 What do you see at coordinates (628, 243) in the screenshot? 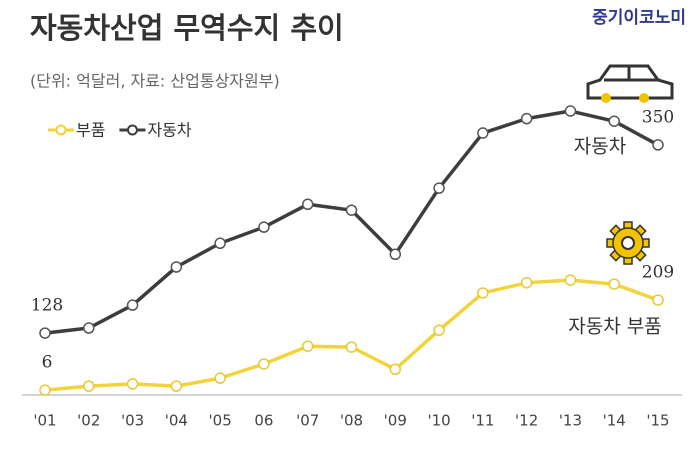
I see `gear-icon` at bounding box center [628, 243].